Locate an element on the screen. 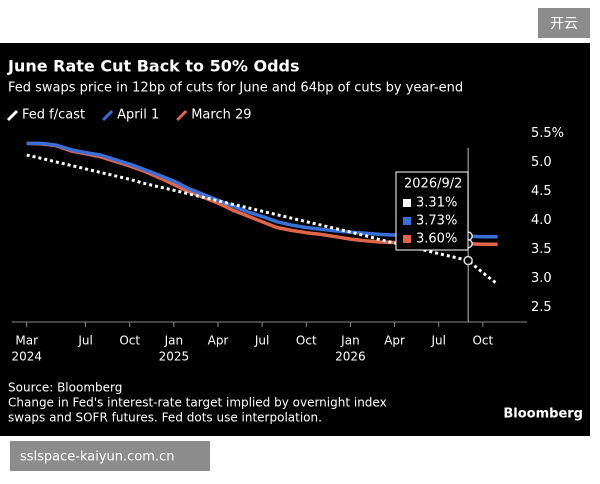  y-tick-label: 2.5 is located at coordinates (541, 307).